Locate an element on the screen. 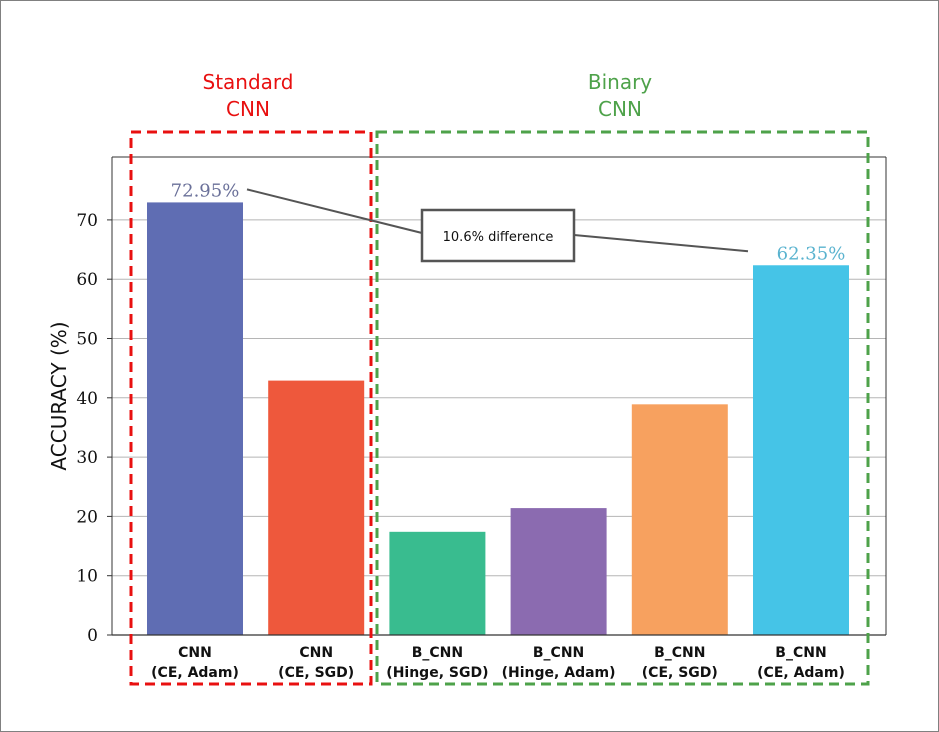  y-tick-label: 50 is located at coordinates (87, 340).